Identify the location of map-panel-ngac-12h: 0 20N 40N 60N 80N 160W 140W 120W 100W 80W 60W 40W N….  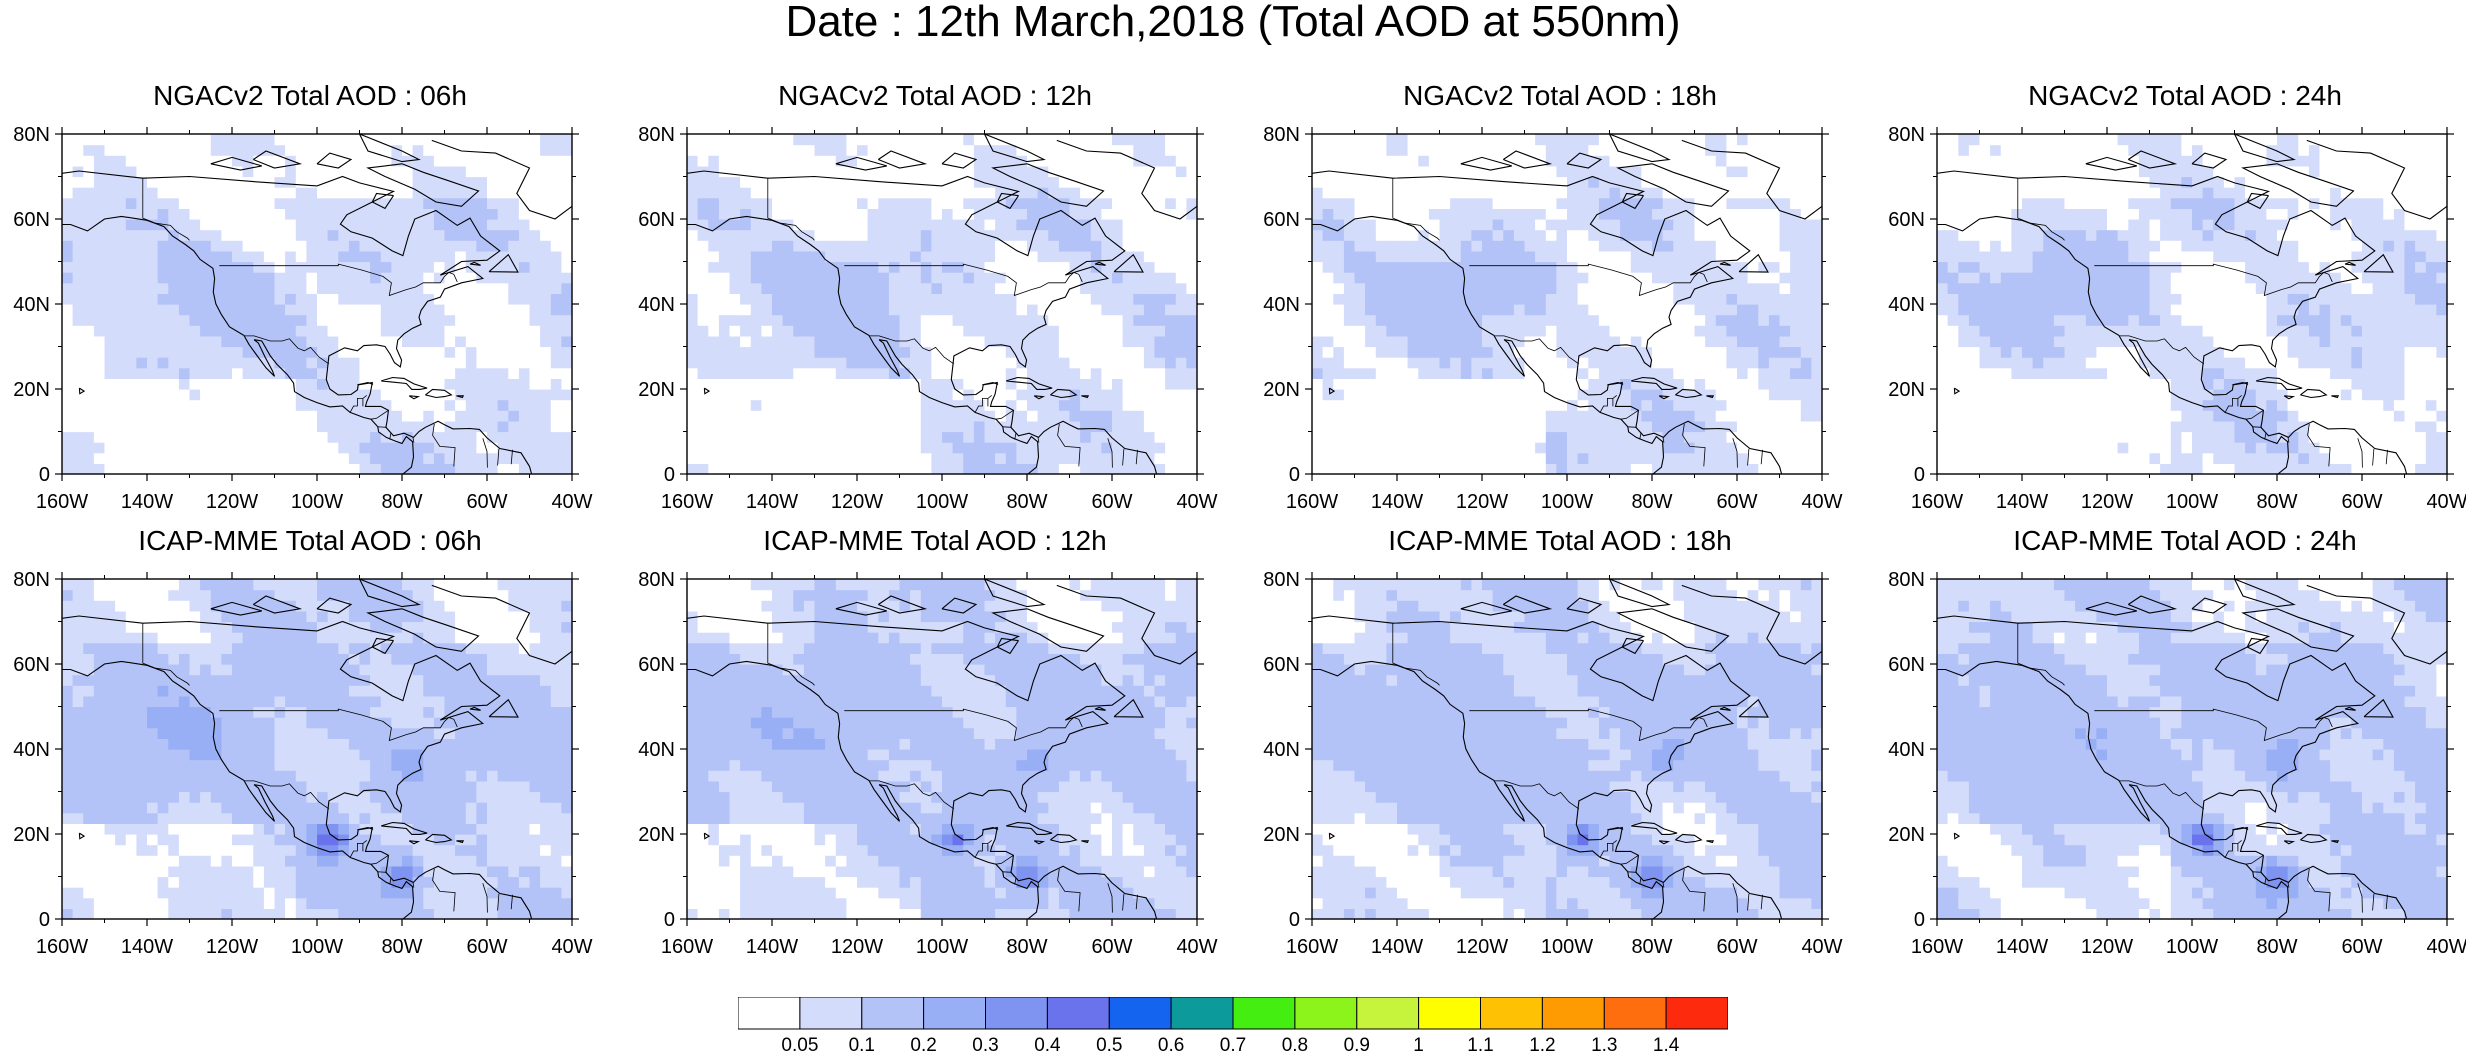
(935, 314).